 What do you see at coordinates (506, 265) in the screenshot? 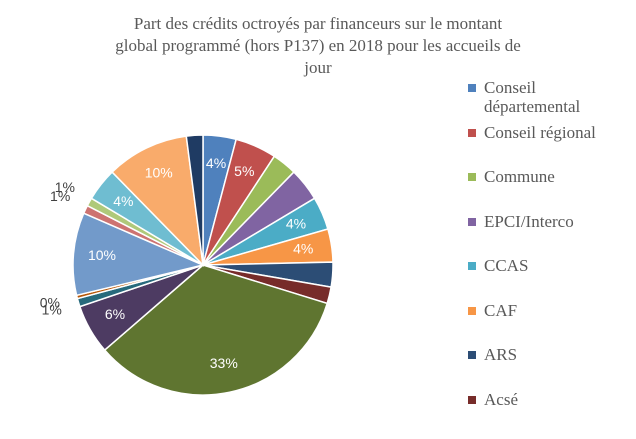
I see `legend-label: CCAS` at bounding box center [506, 265].